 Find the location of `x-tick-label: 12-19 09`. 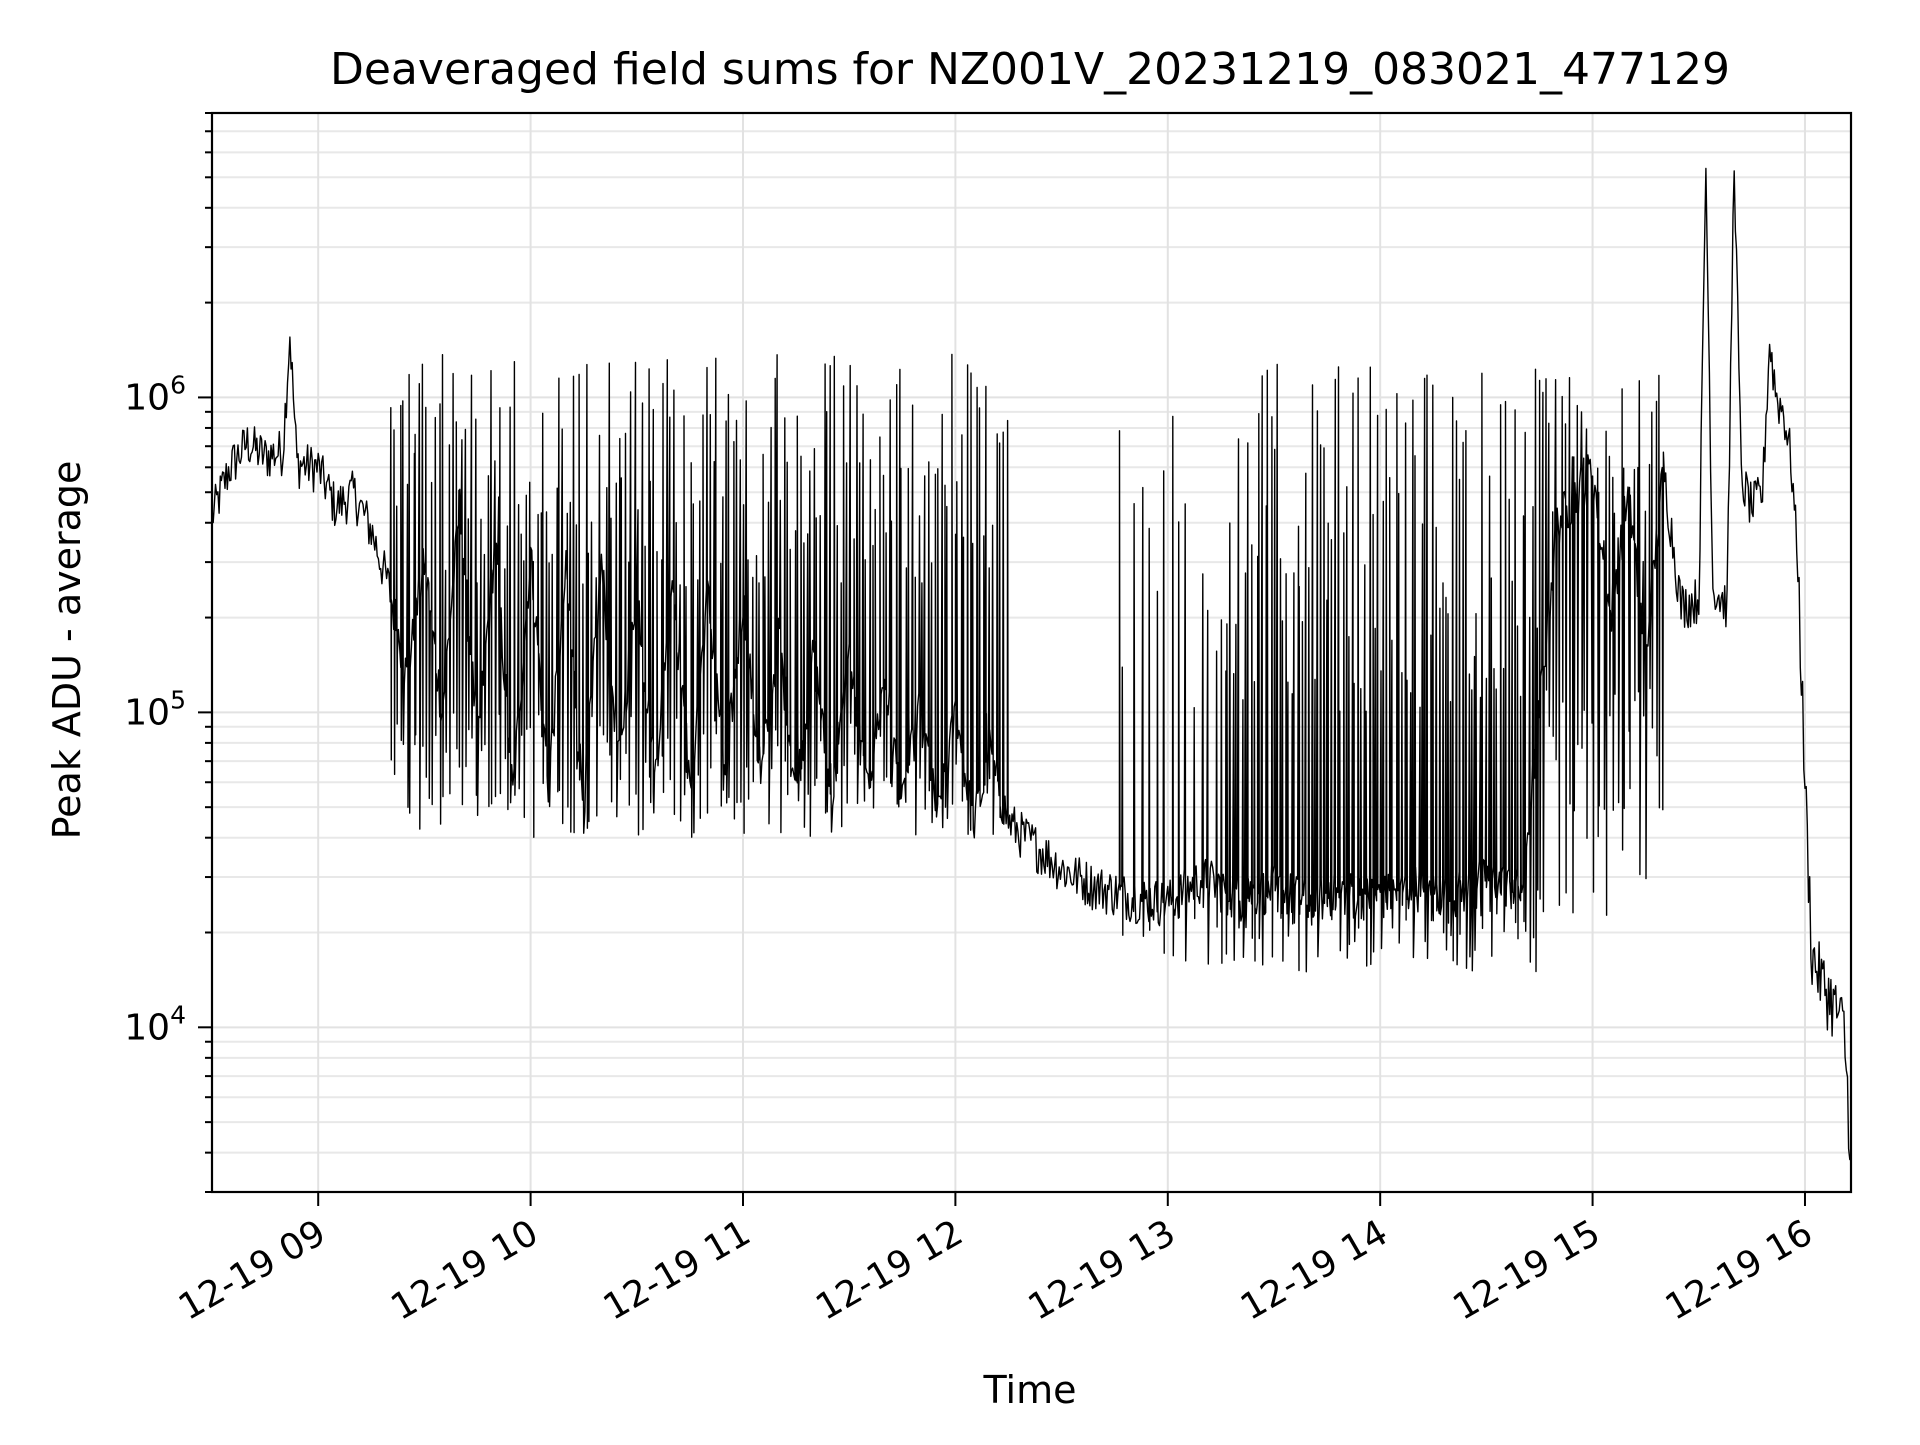

x-tick-label: 12-19 09 is located at coordinates (252, 1270).